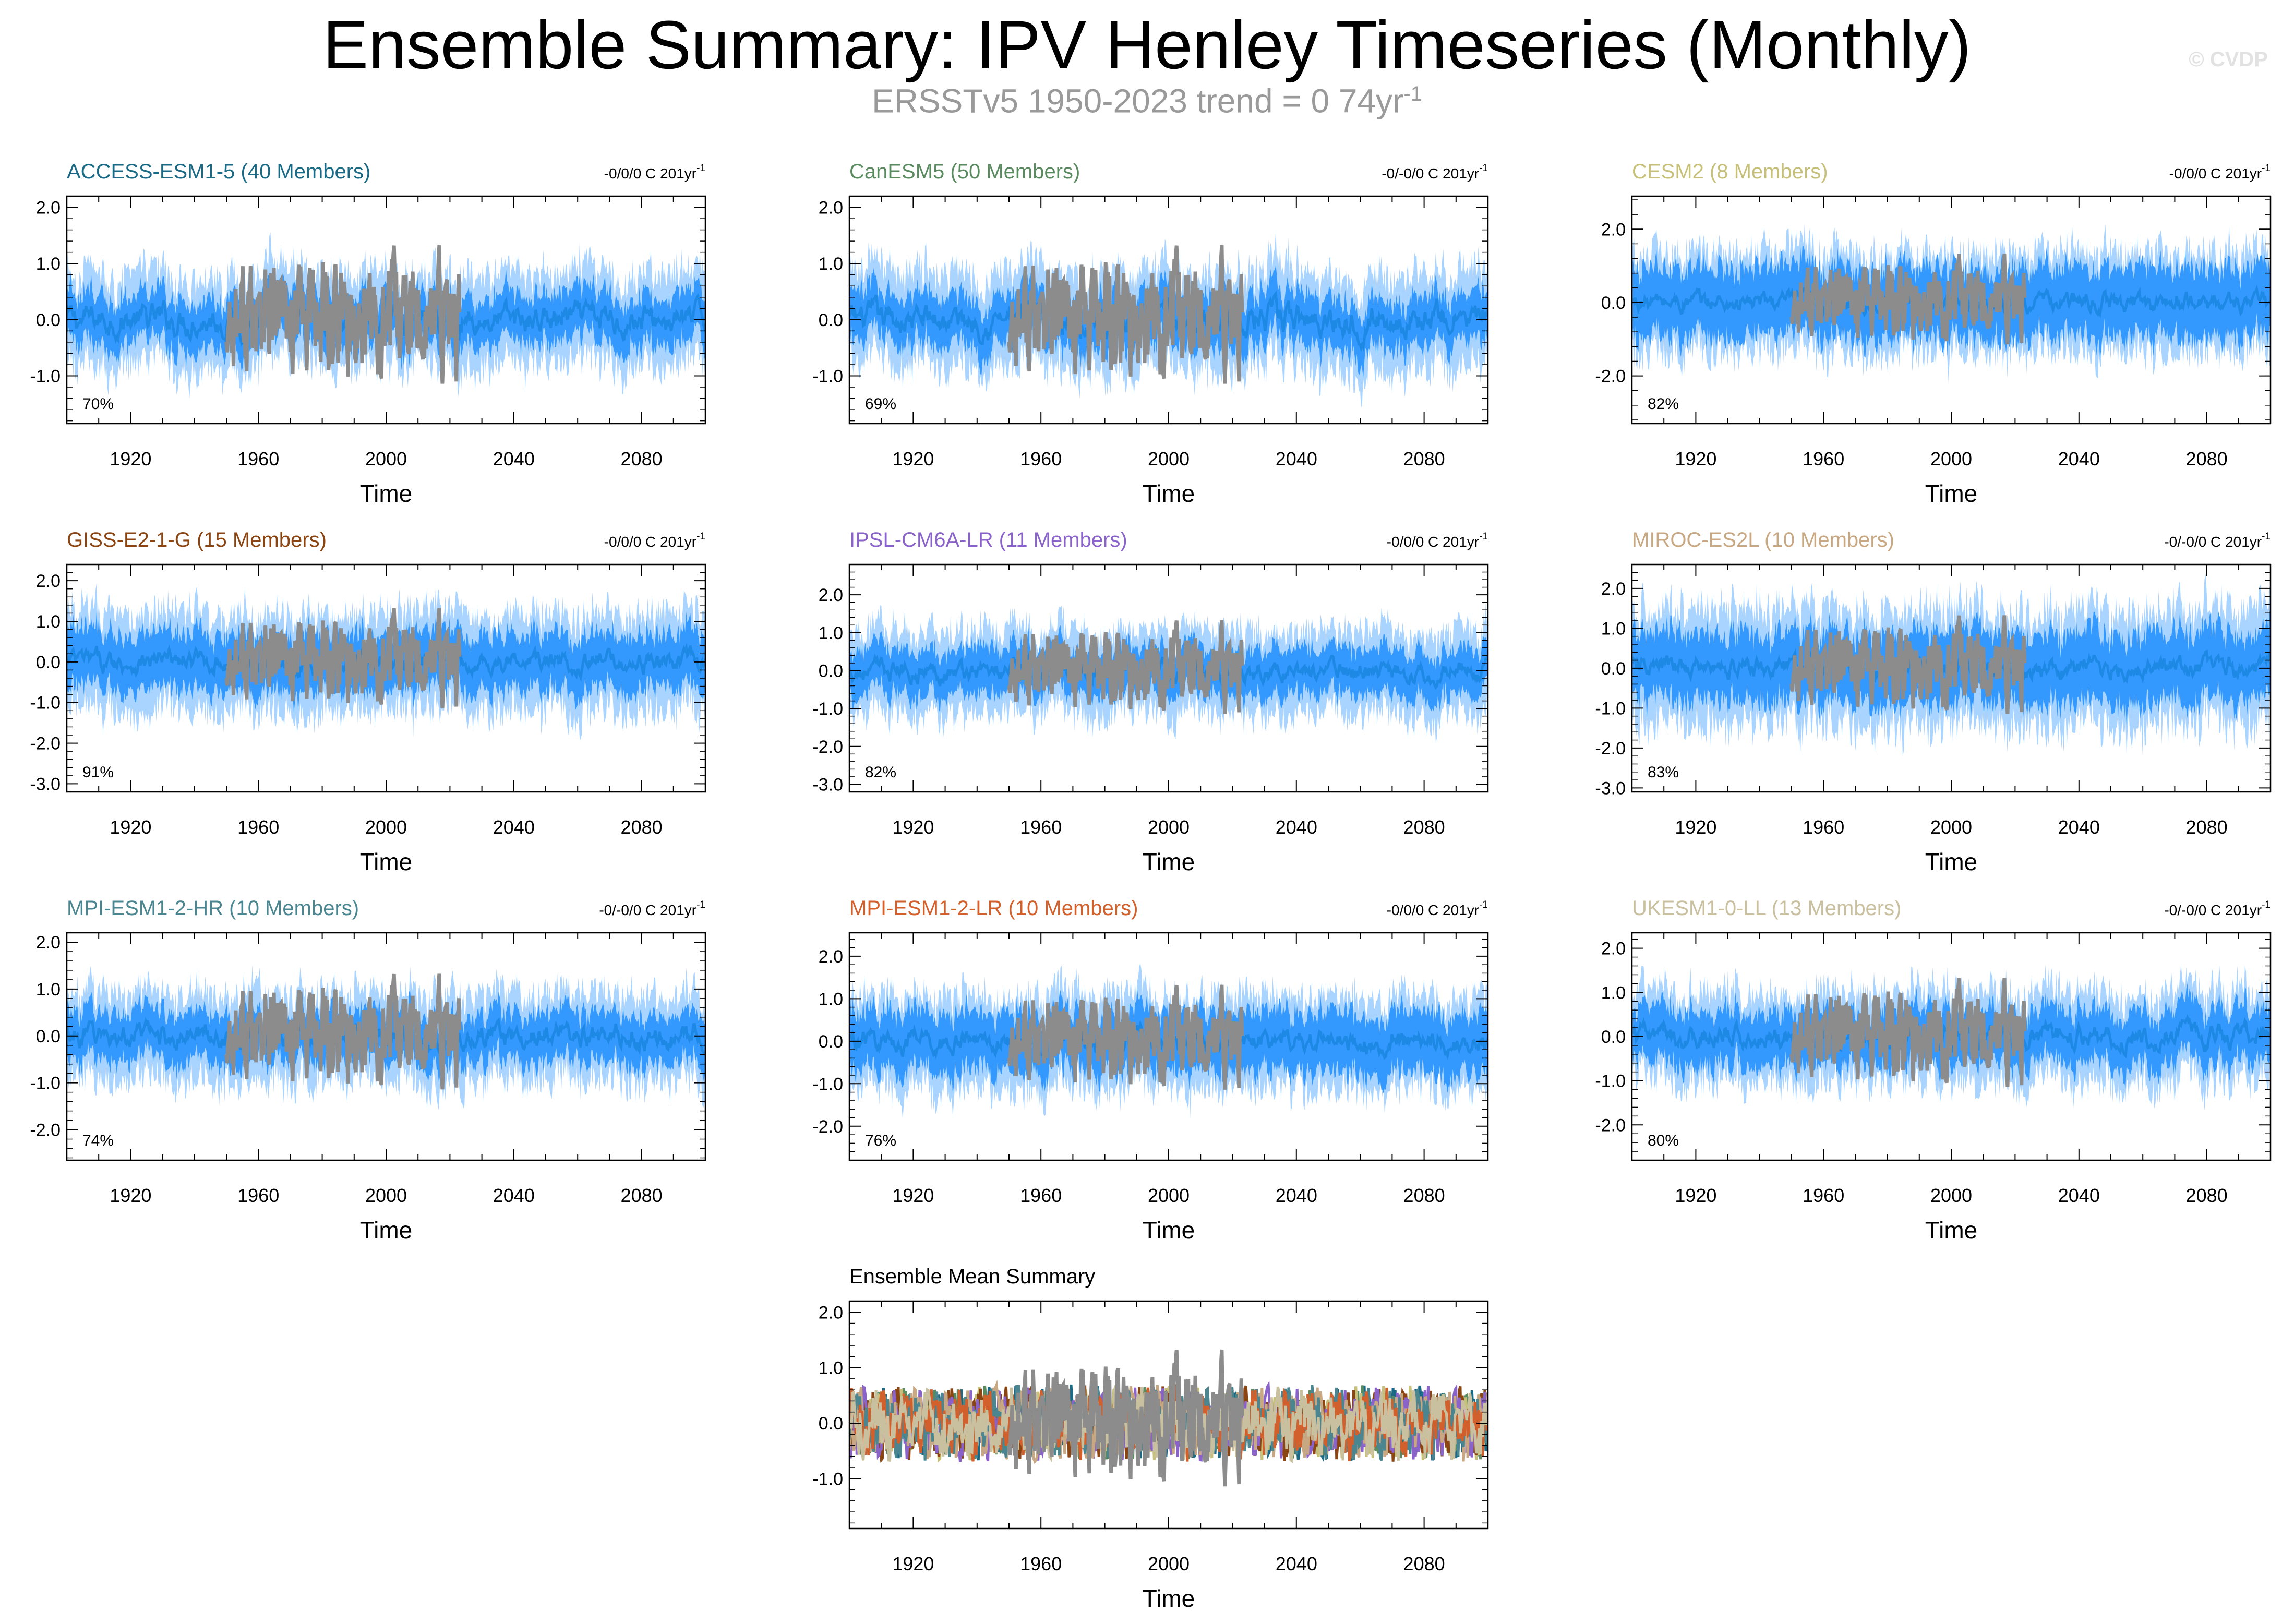 This screenshot has width=2294, height=1624. What do you see at coordinates (98, 1140) in the screenshot?
I see `percent-label: 74%` at bounding box center [98, 1140].